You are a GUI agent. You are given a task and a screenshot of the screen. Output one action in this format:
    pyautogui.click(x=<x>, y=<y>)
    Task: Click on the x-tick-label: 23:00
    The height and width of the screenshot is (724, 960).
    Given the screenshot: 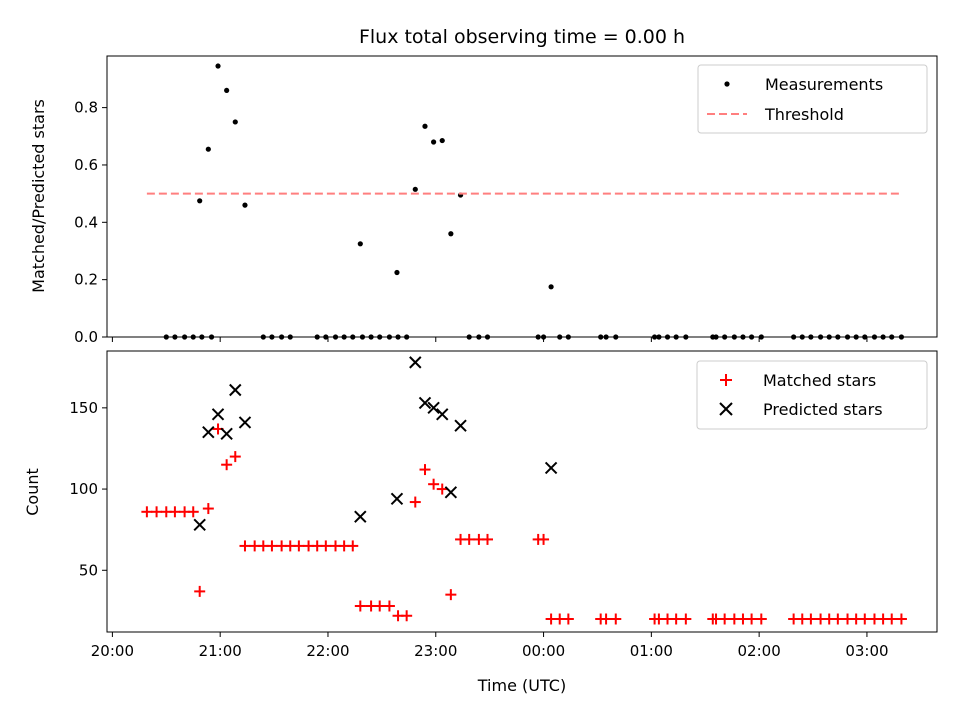 What is the action you would take?
    pyautogui.click(x=435, y=651)
    